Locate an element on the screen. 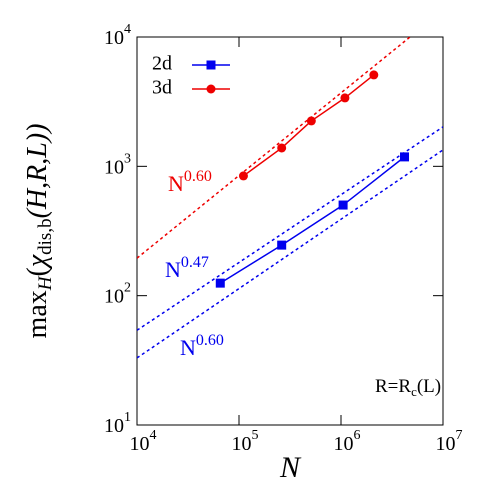 The image size is (498, 498). tick-label: 10⁷ is located at coordinates (449, 441).